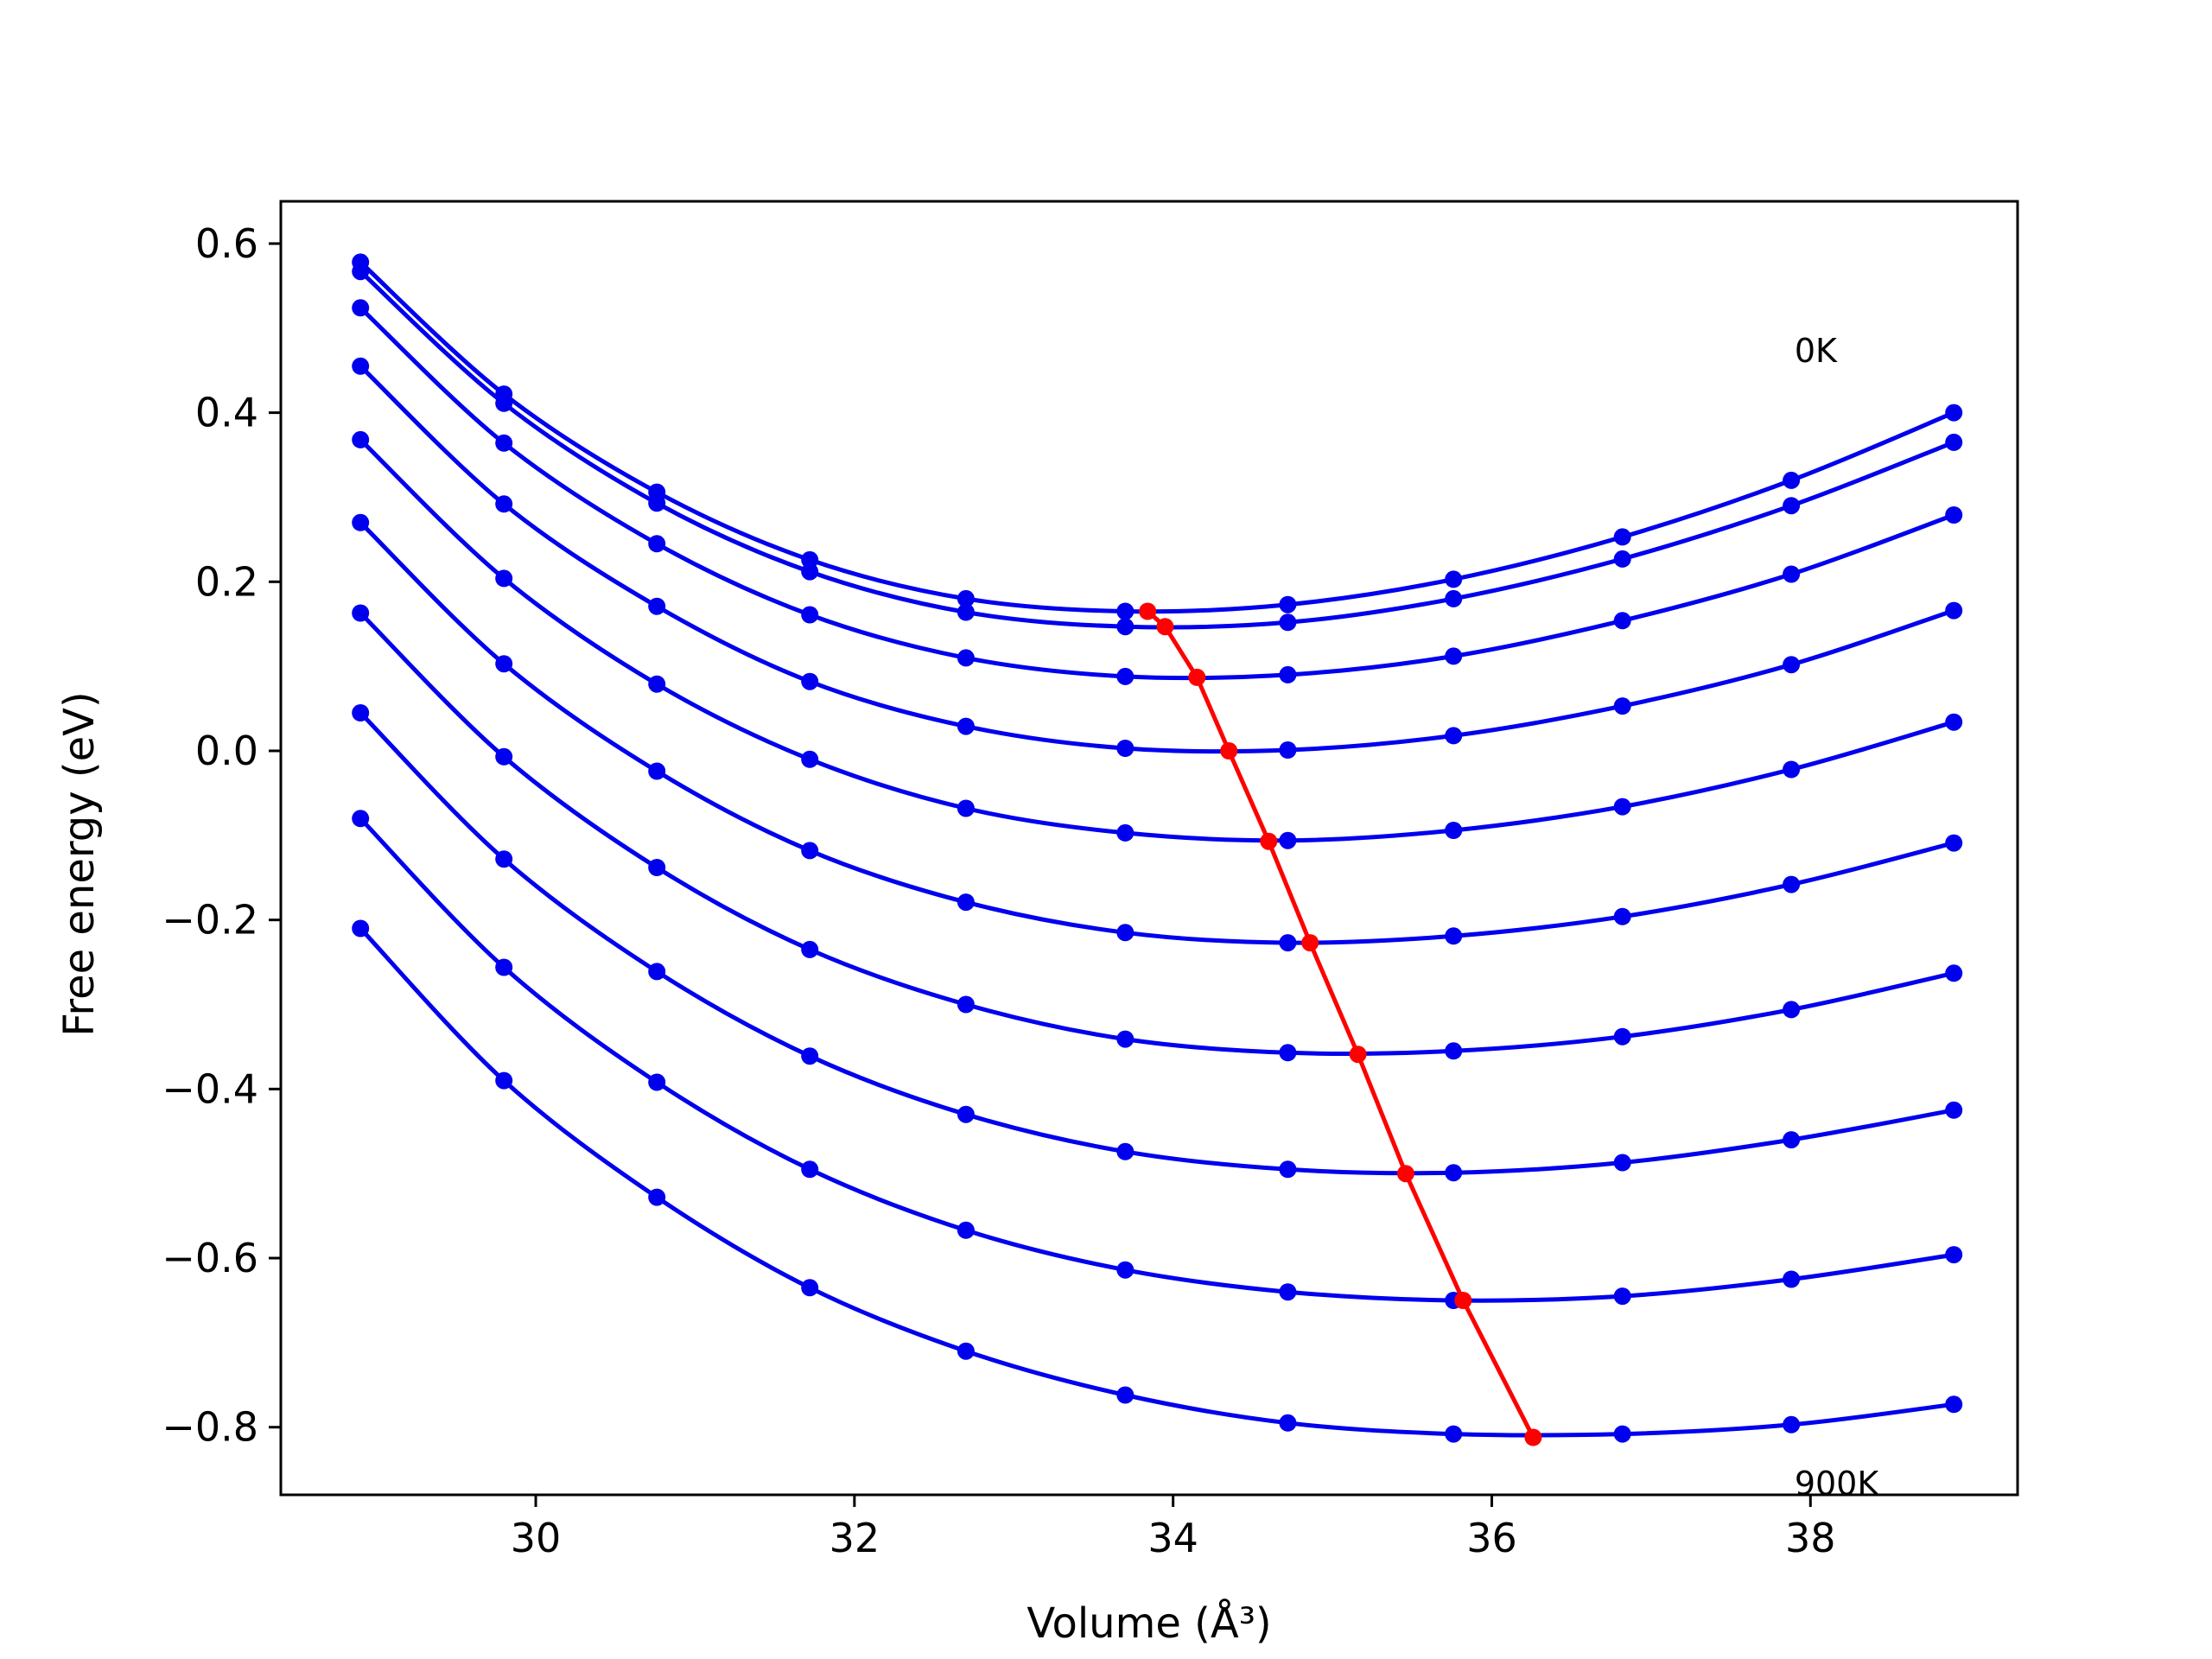 The width and height of the screenshot is (2212, 1659). Describe the element at coordinates (226, 751) in the screenshot. I see `y-tick-label: 0.0` at that location.